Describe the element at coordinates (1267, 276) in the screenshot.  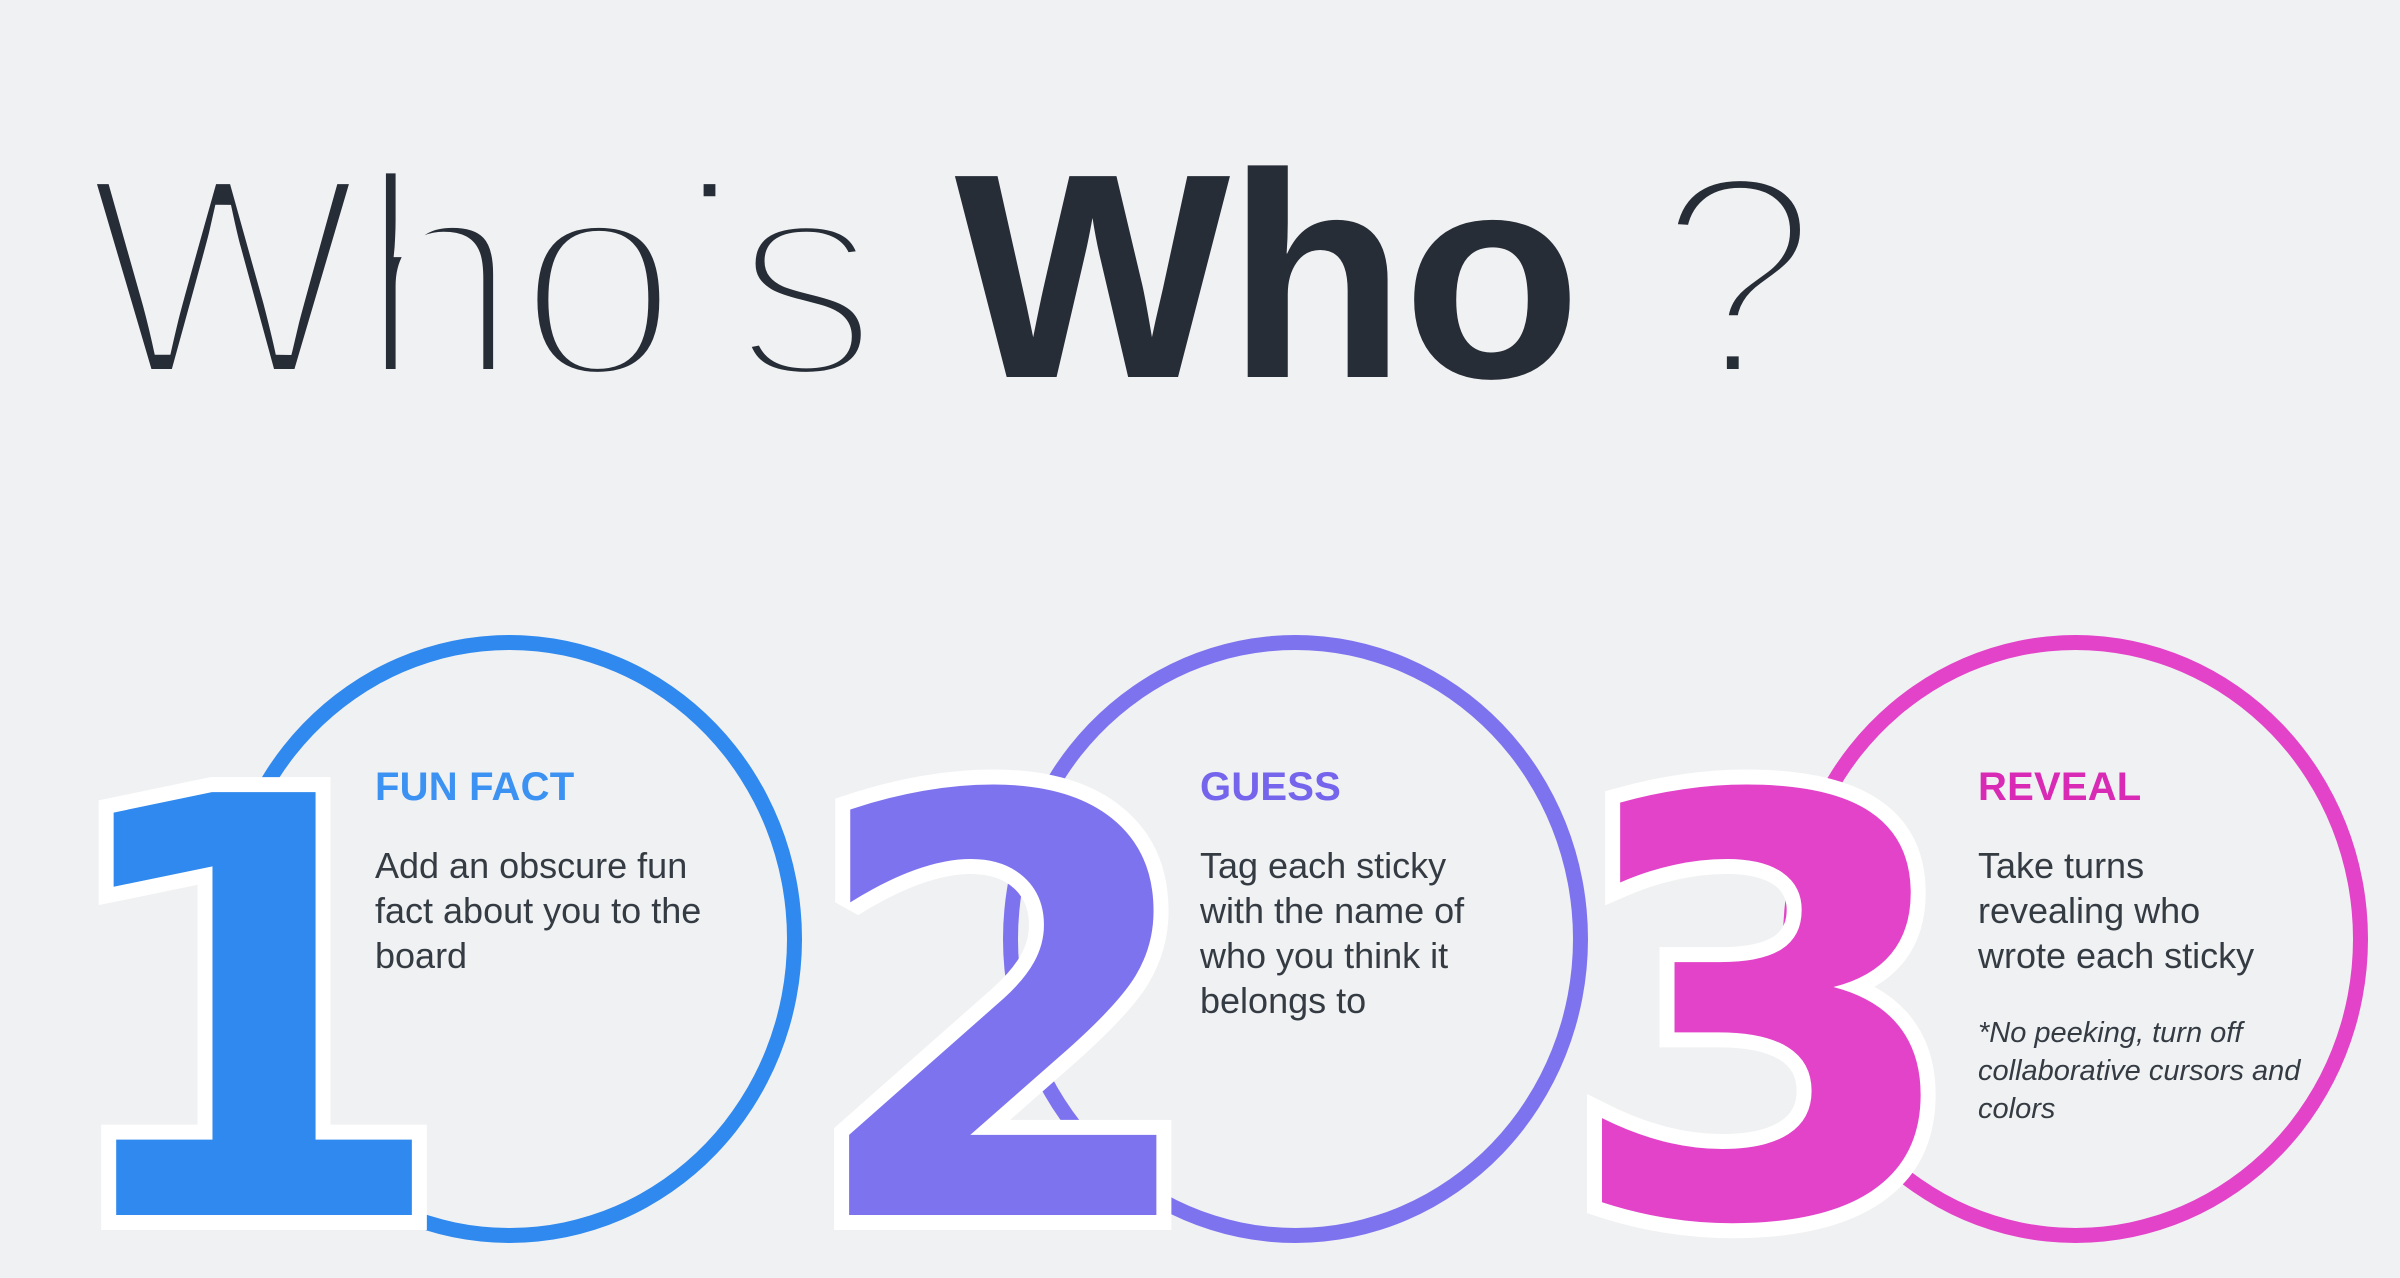
I see `title-emphasis: Who` at that location.